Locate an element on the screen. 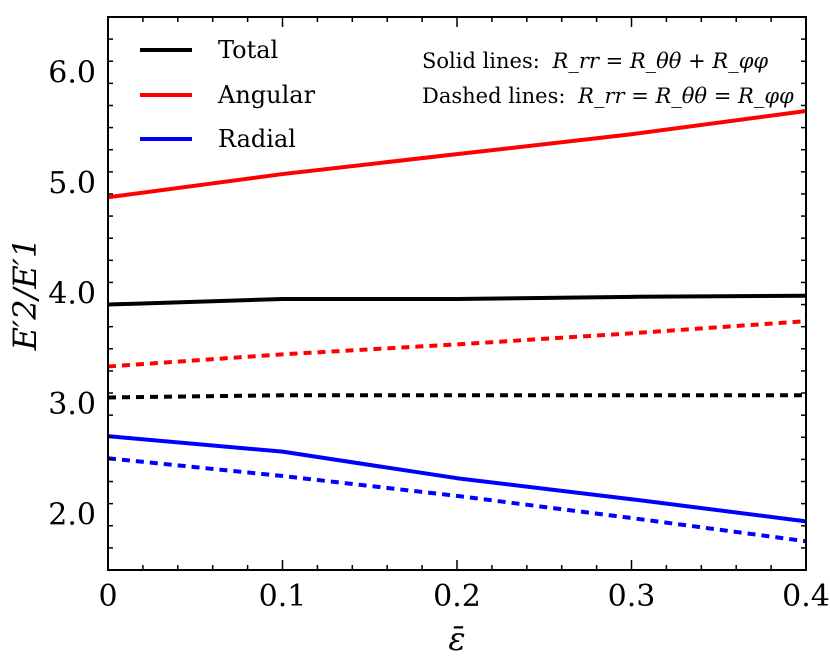 This screenshot has width=830, height=664. series-line-angular-solid is located at coordinates (457, 154).